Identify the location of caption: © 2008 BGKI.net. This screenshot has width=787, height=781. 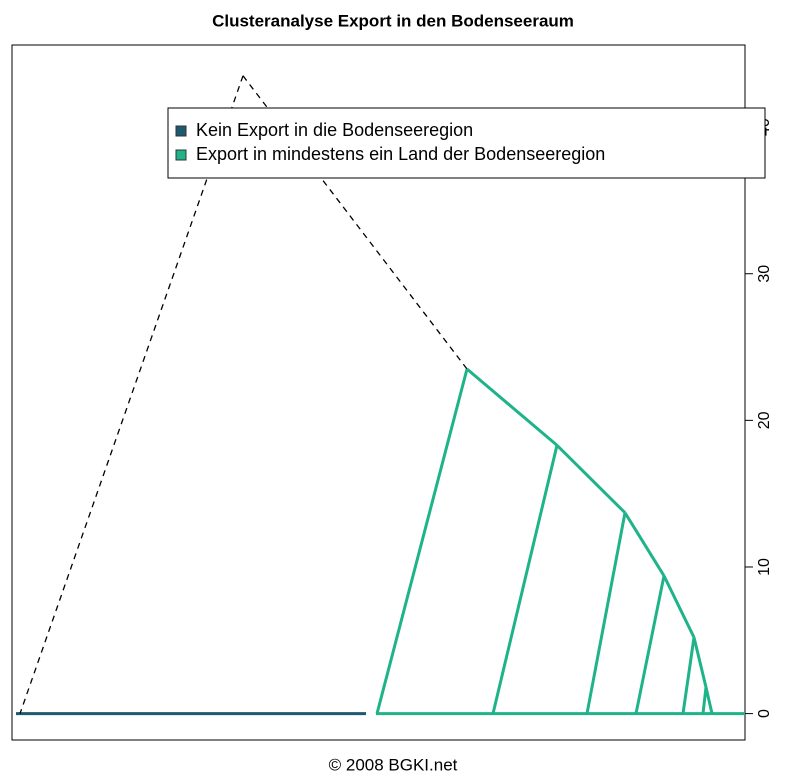
(393, 764).